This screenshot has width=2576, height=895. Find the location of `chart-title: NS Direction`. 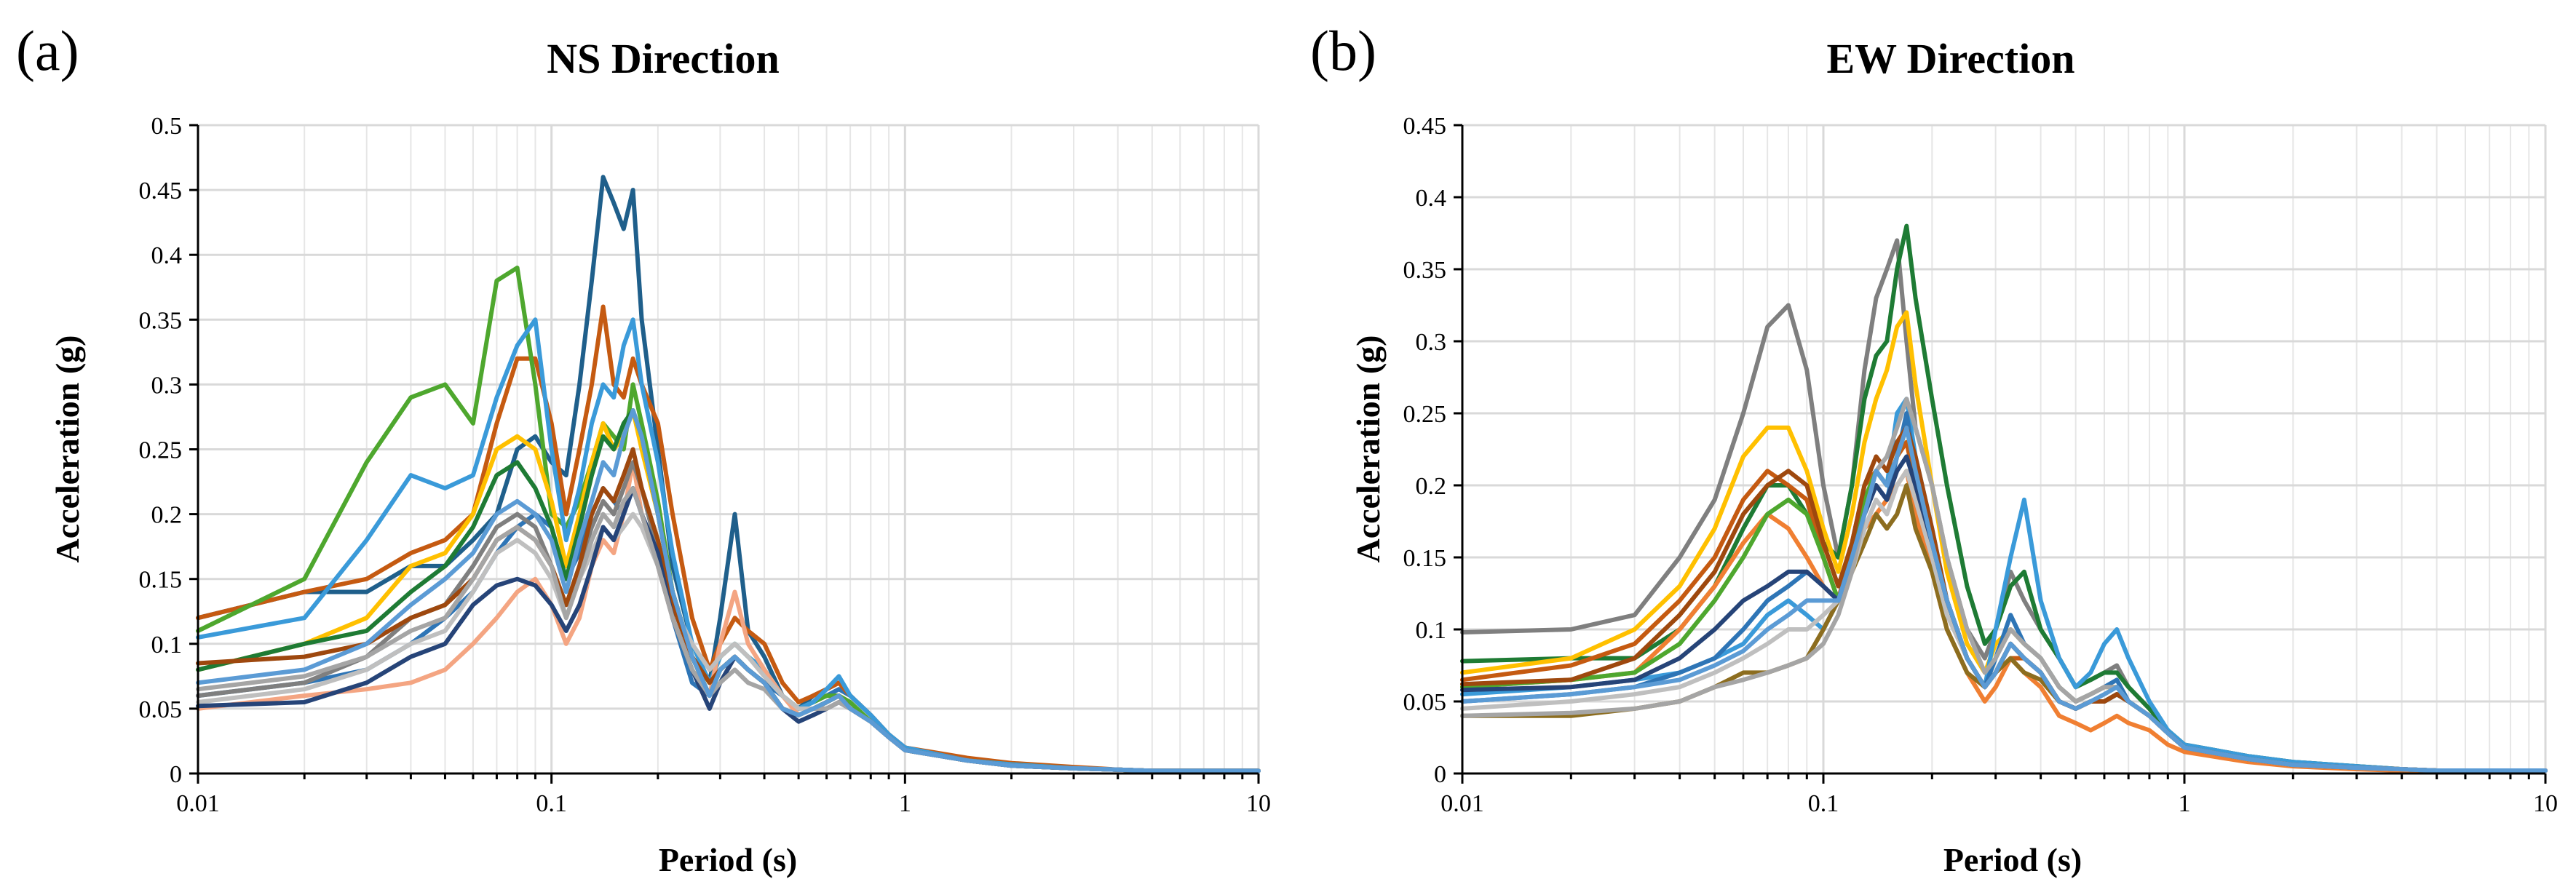

chart-title: NS Direction is located at coordinates (663, 58).